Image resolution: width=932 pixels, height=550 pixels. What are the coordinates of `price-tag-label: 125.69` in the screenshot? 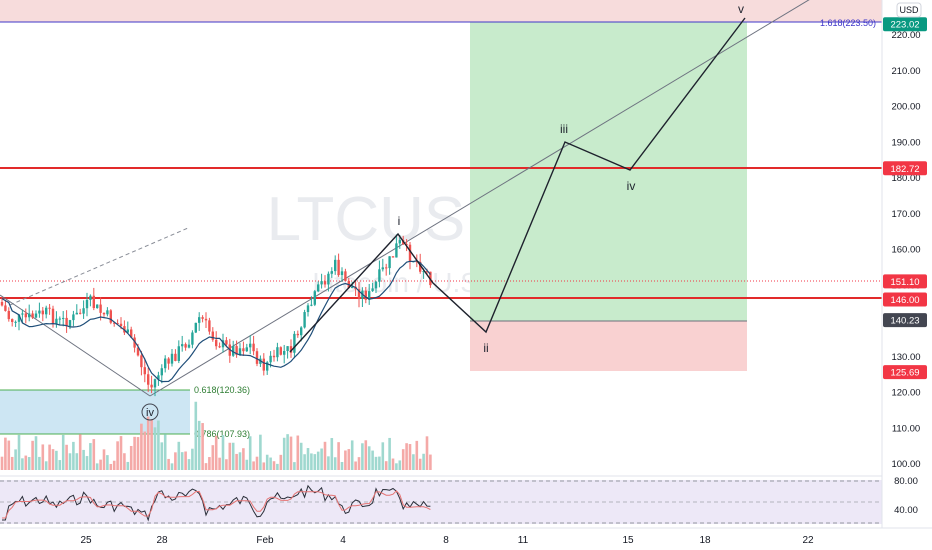 It's located at (904, 373).